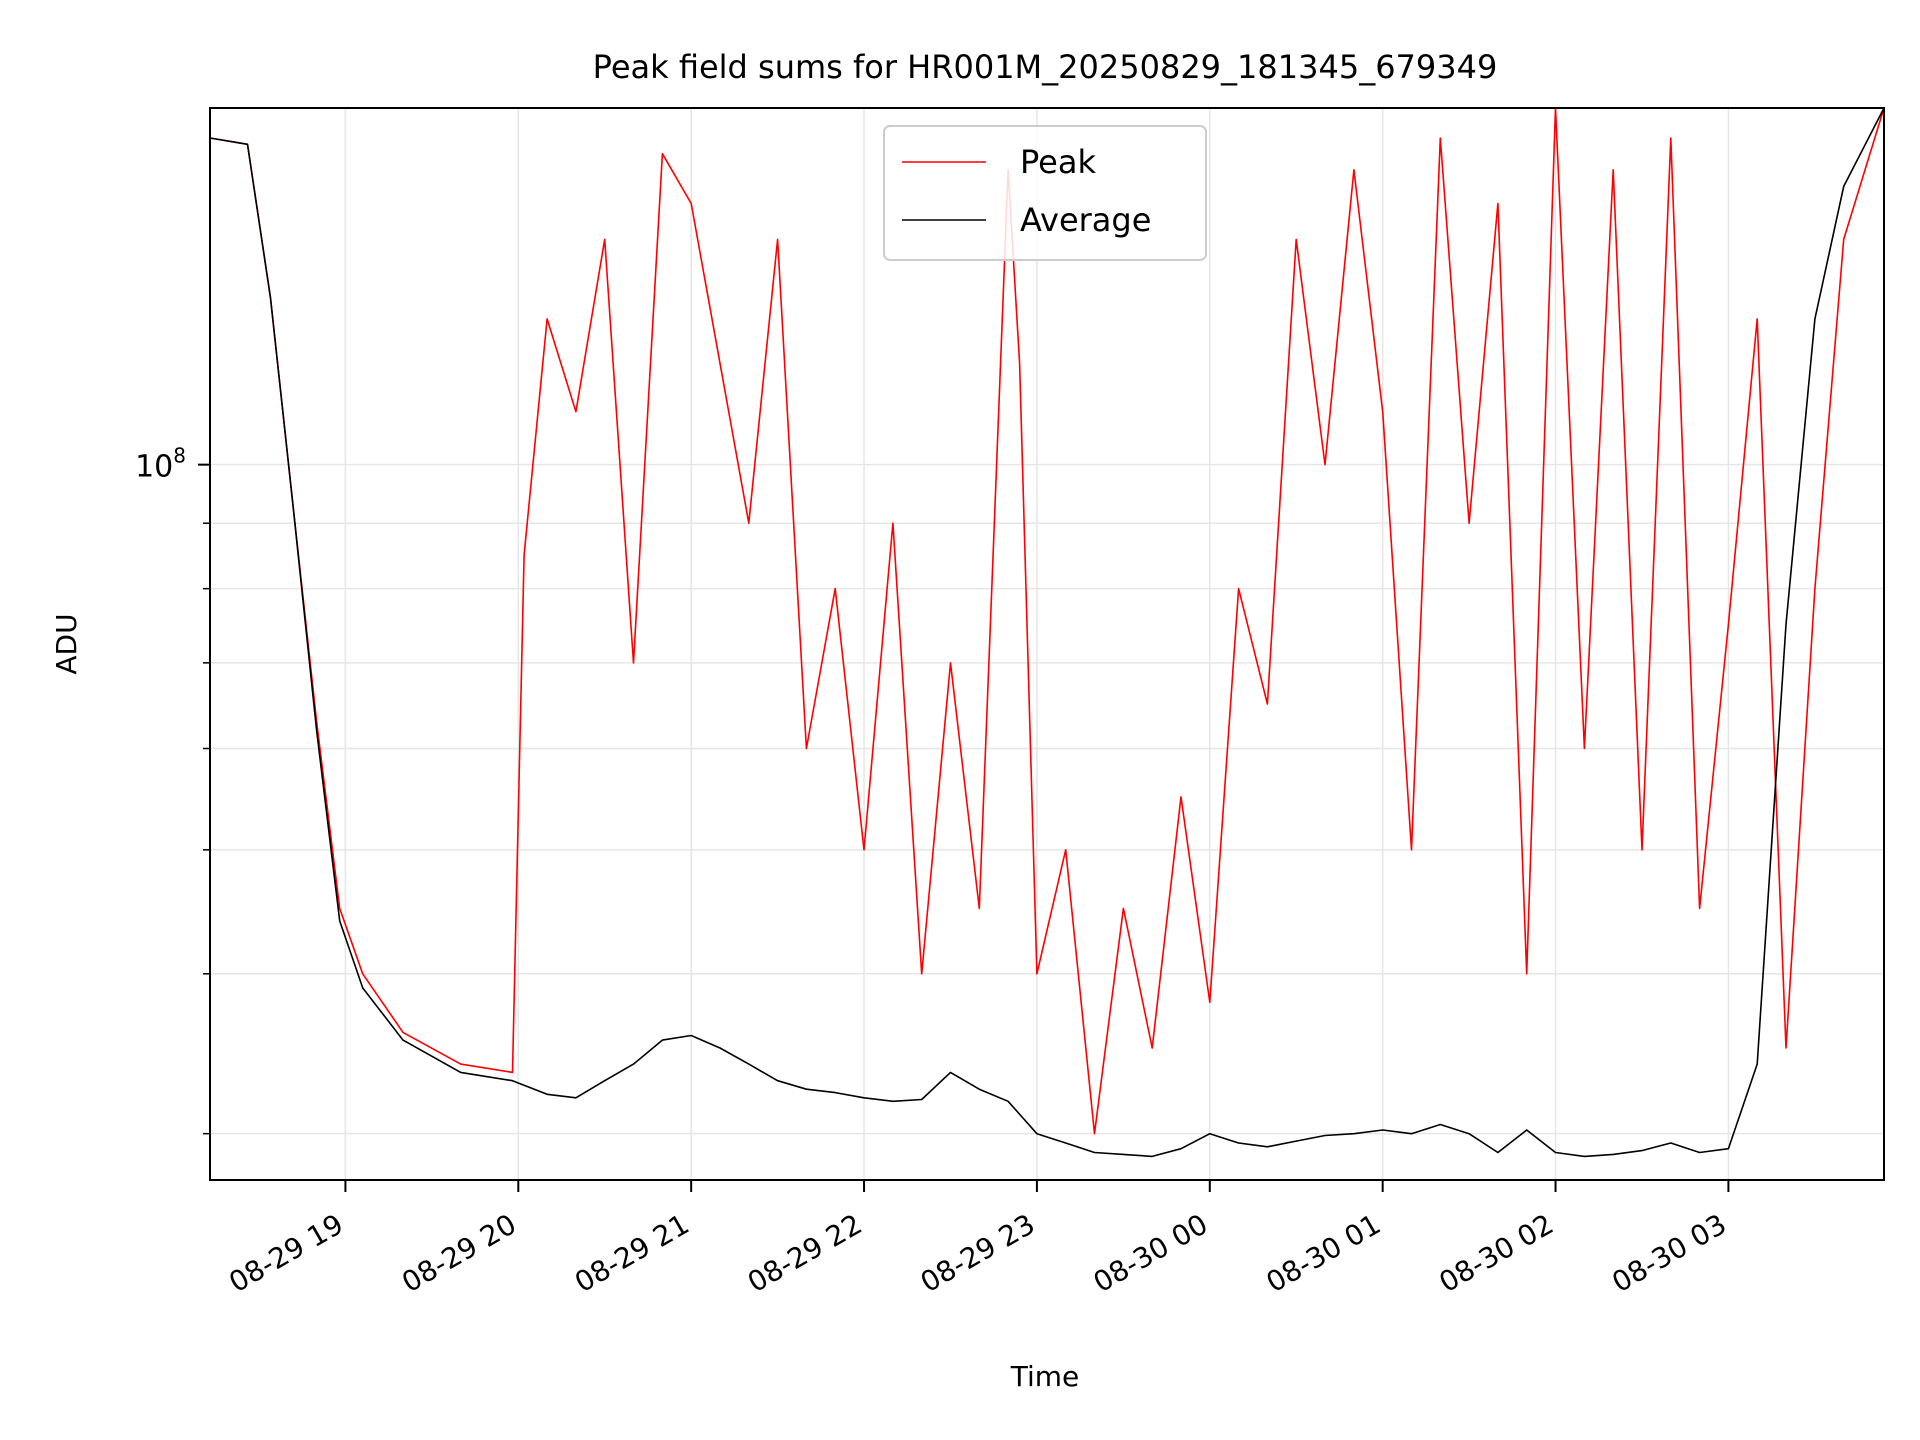  What do you see at coordinates (805, 1253) in the screenshot?
I see `x-tick-label: 08-29 22` at bounding box center [805, 1253].